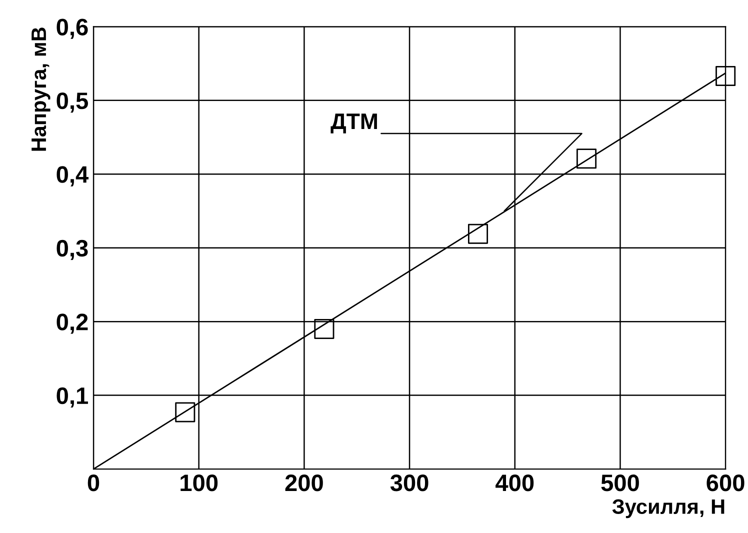  What do you see at coordinates (94, 483) in the screenshot?
I see `x-tick-label: 0` at bounding box center [94, 483].